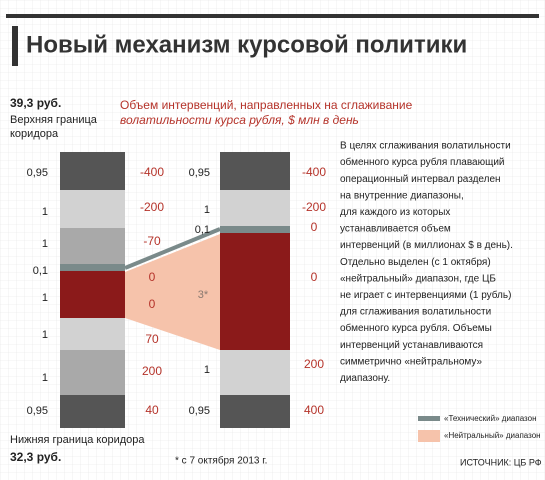 Image resolution: width=545 pixels, height=480 pixels. What do you see at coordinates (34, 134) in the screenshot?
I see `upper-label: коридора` at bounding box center [34, 134].